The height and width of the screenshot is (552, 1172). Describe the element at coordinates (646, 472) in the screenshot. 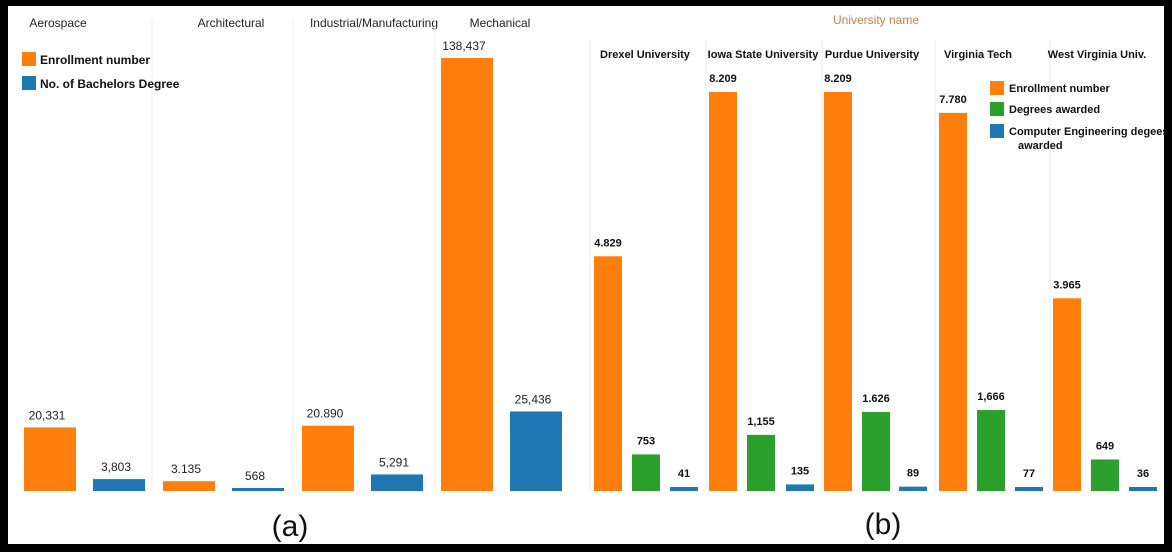

I see `bar-degrees-awarded-drexel-university` at that location.